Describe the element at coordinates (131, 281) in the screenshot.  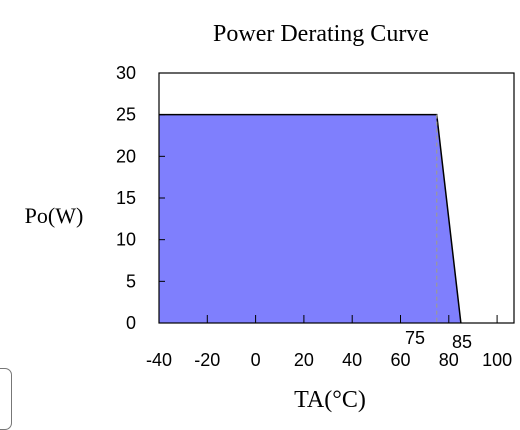
I see `y-tick-label: 5` at that location.